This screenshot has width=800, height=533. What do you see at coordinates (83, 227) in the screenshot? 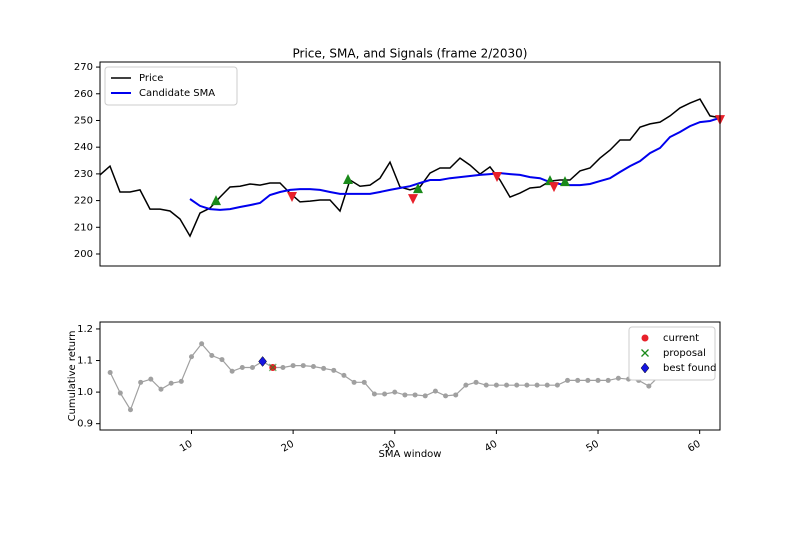
I see `y-tick-label: 210` at bounding box center [83, 227].